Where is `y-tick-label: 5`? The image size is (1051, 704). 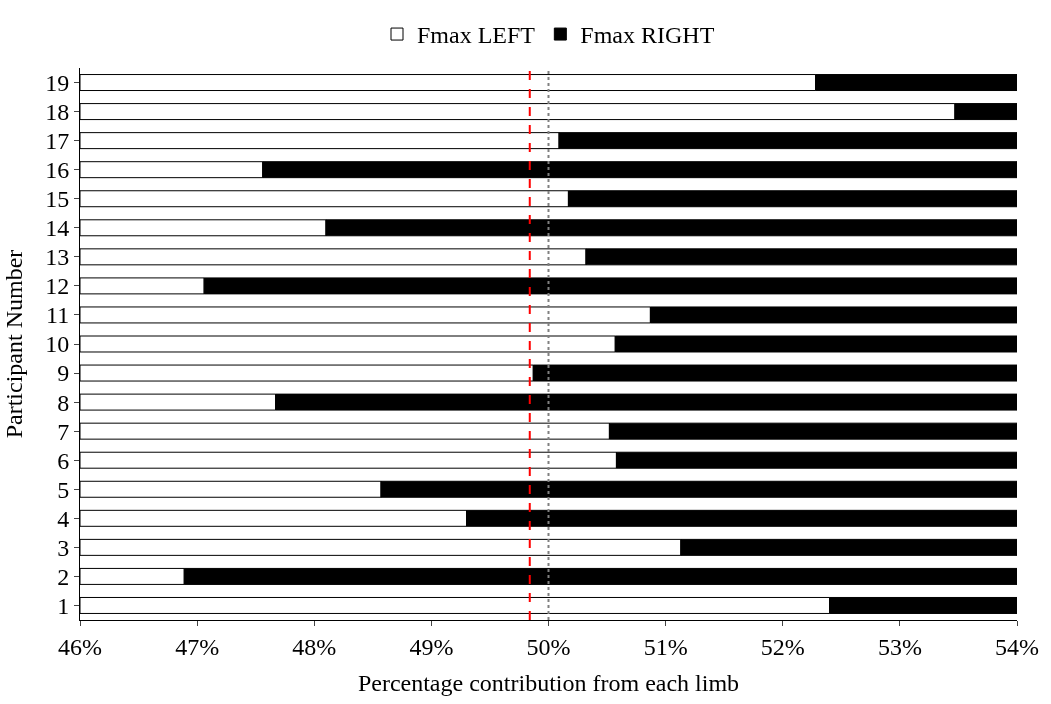 y-tick-label: 5 is located at coordinates (63, 489).